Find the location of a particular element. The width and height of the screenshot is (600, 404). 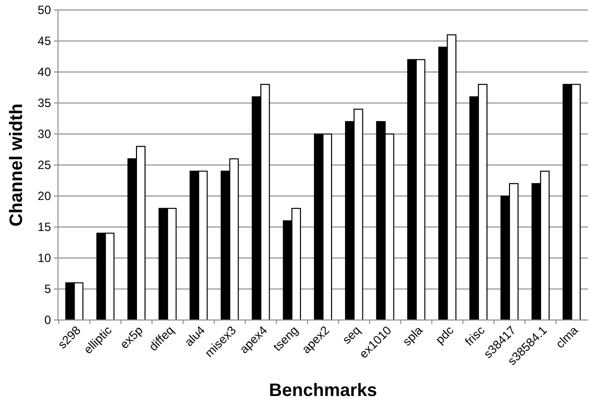

y-tick-label: 35 is located at coordinates (45, 103).